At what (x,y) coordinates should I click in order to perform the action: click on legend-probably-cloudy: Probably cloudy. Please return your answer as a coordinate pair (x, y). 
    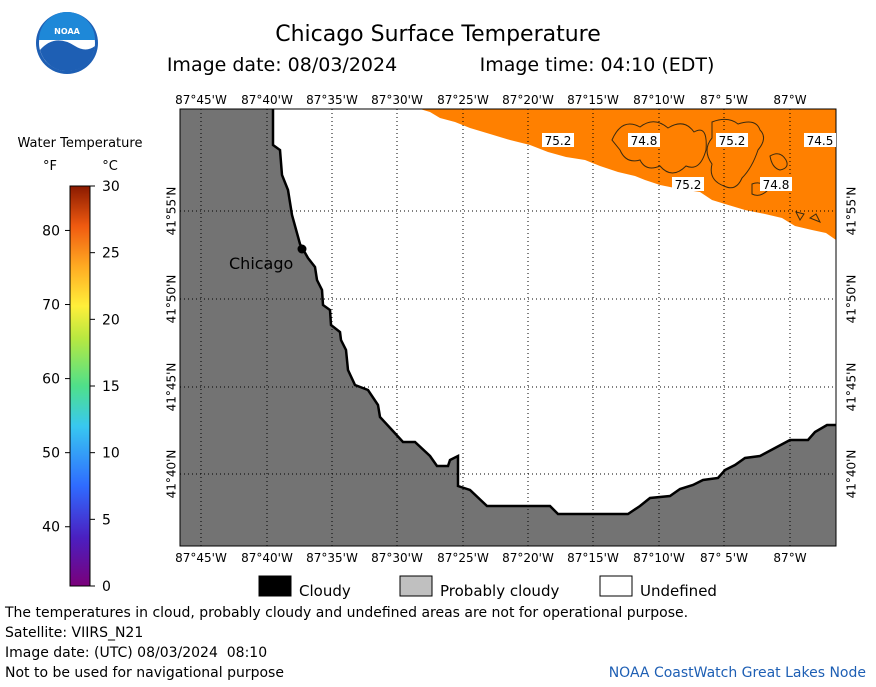
    Looking at the image, I should click on (499, 591).